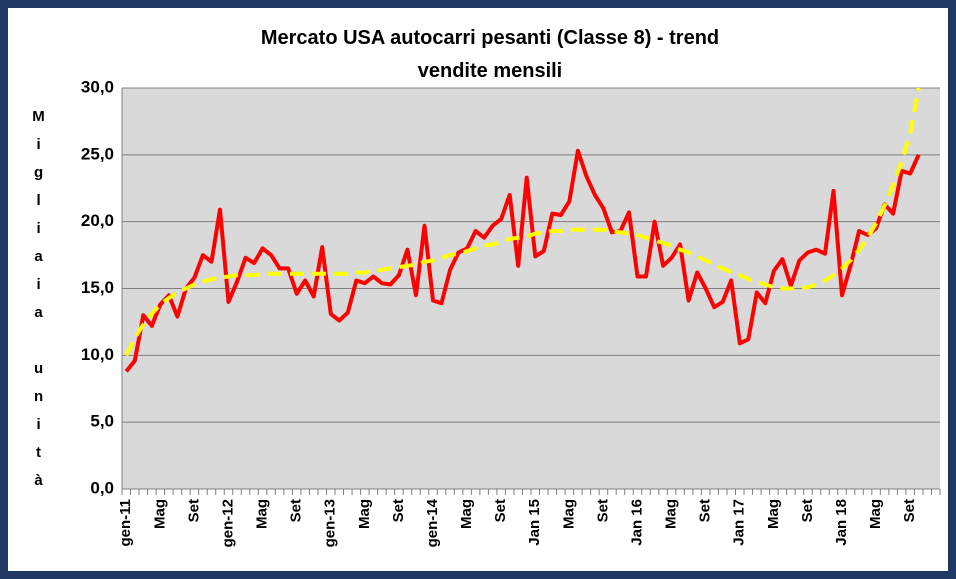 This screenshot has height=579, width=956. I want to click on x-tick-label: gen-11, so click(125, 523).